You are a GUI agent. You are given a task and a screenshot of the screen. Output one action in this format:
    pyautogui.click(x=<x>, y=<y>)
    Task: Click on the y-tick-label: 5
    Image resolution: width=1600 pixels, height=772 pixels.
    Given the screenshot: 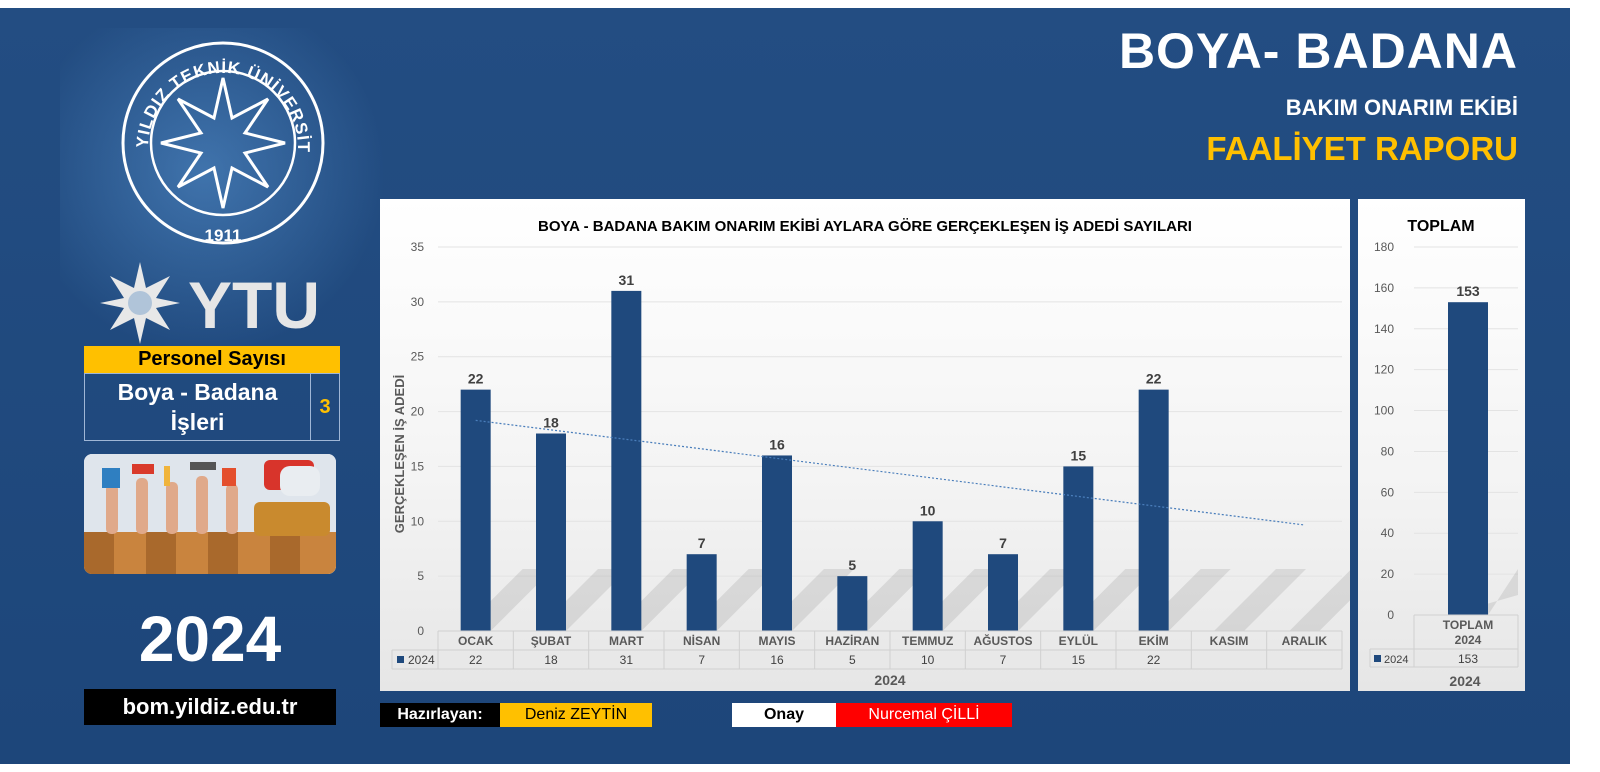 What is the action you would take?
    pyautogui.click(x=420, y=576)
    